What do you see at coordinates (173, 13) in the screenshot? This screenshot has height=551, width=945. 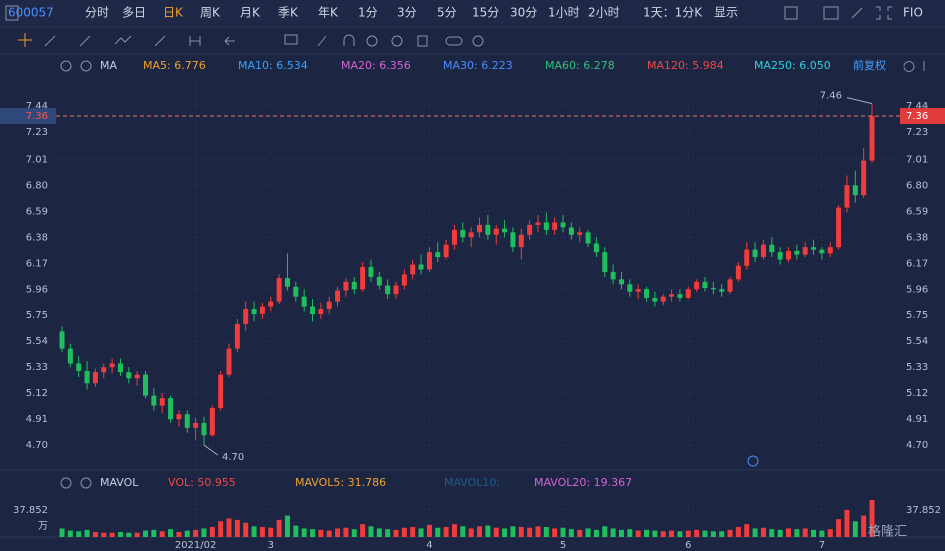 I see `toolbar-item: 日K` at bounding box center [173, 13].